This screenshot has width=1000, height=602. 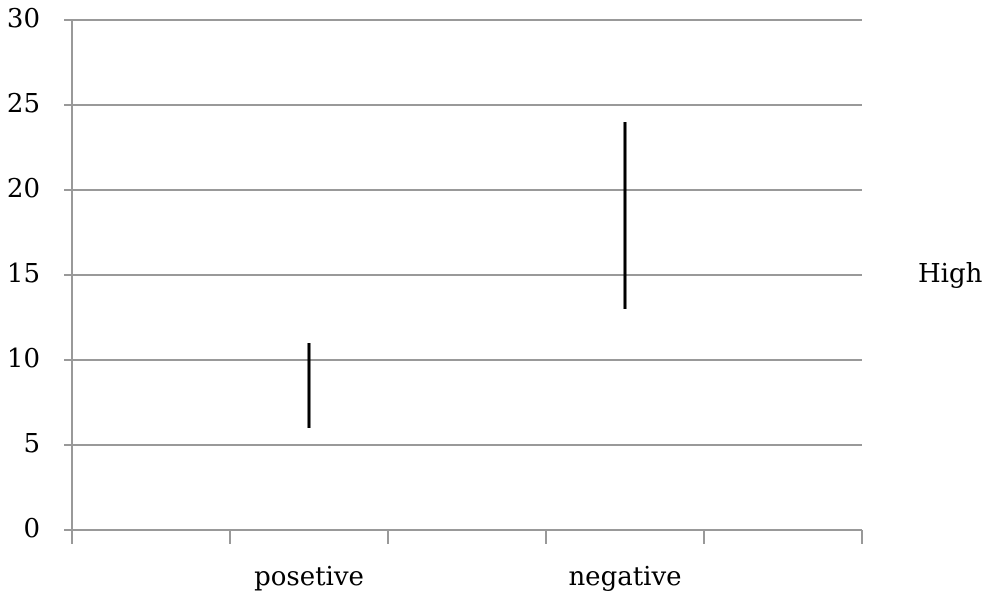 I want to click on y-tick-label: 30, so click(x=23, y=19).